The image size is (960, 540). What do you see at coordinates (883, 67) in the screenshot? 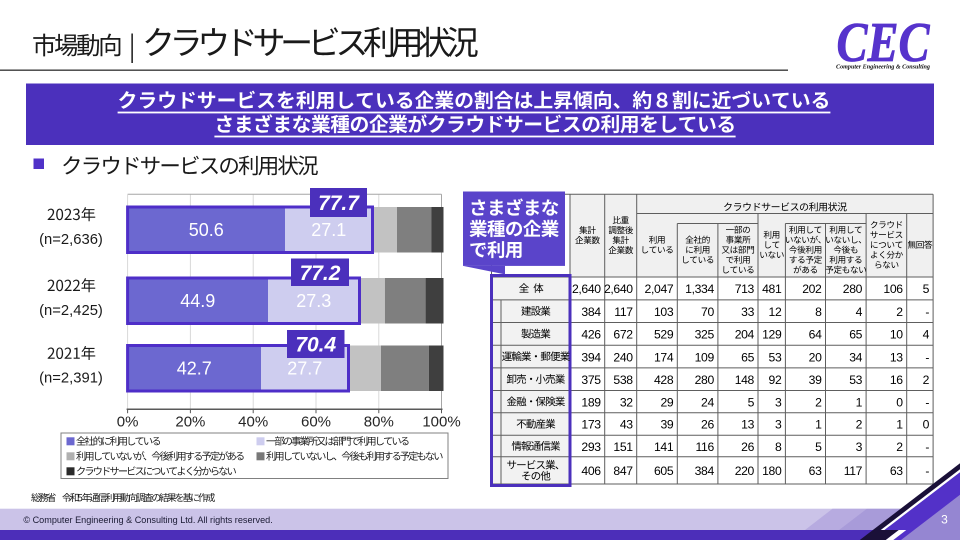
I see `svg-text:Computer Engineering & Consult: Computer Engineering & Consulting` at bounding box center [883, 67].